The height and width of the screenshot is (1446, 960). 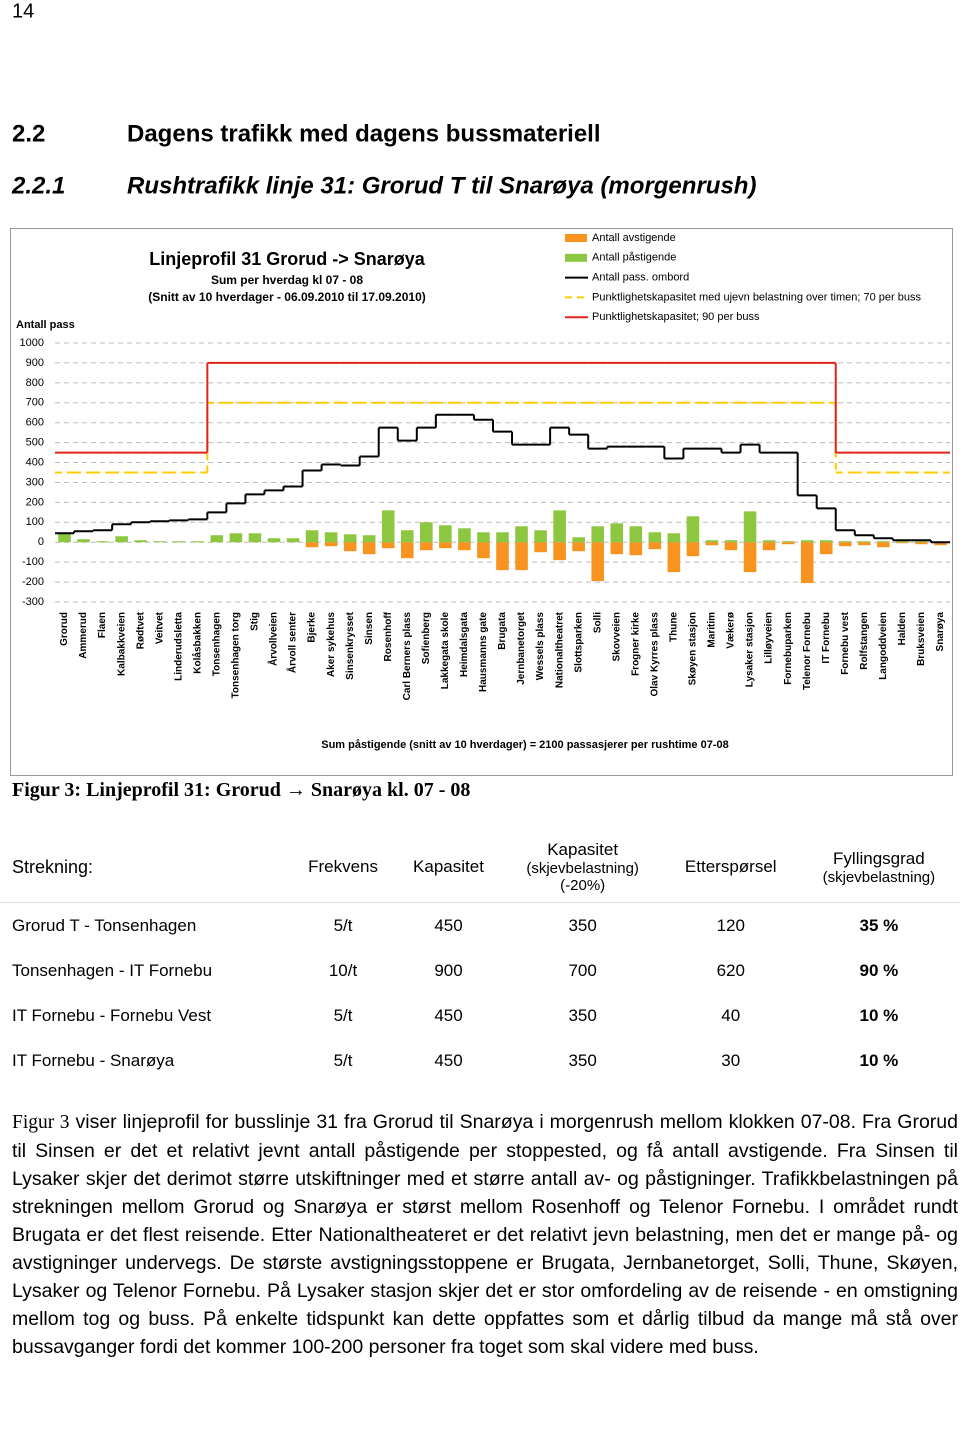 I want to click on x-tick-label: Flaen, so click(x=102, y=625).